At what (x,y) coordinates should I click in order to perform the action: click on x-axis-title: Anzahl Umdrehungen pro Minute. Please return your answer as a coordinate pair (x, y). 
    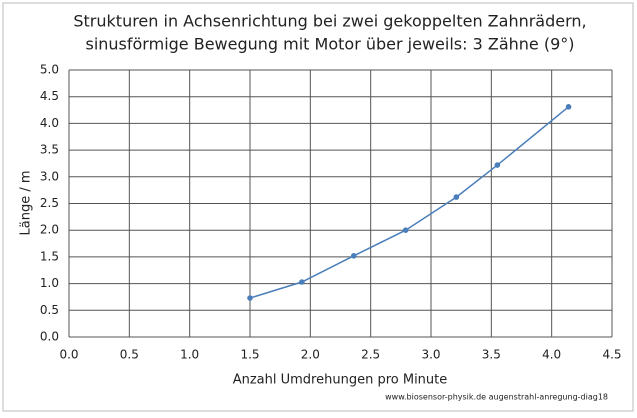
    Looking at the image, I should click on (340, 380).